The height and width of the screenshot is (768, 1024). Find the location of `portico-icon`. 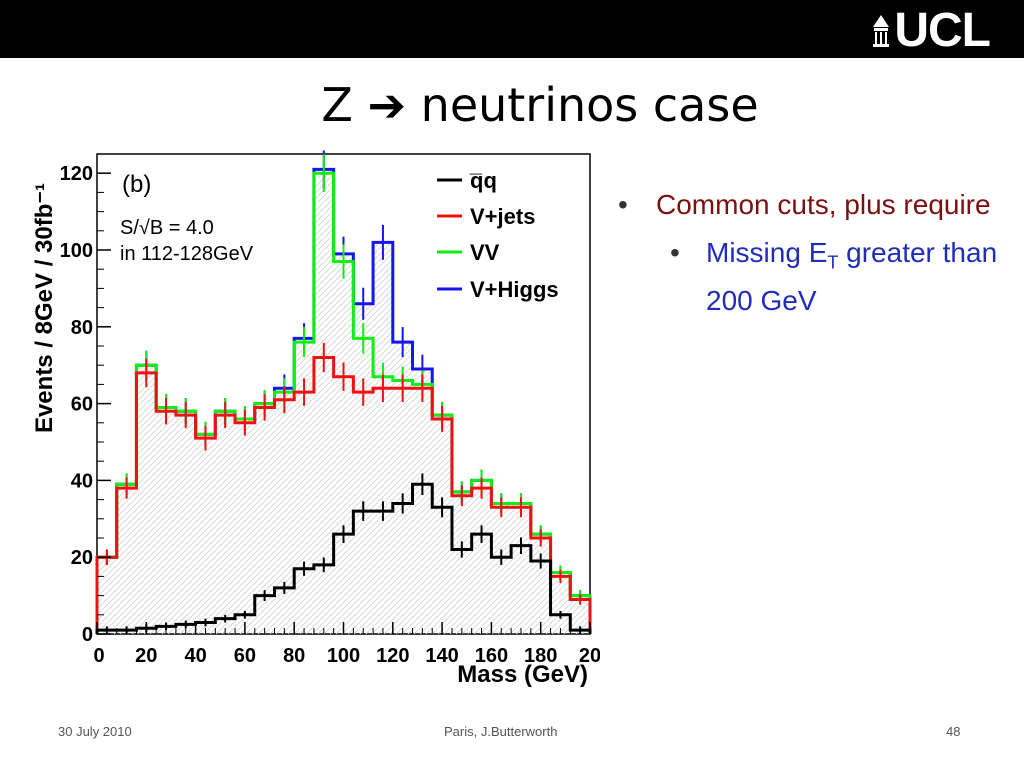

portico-icon is located at coordinates (881, 31).